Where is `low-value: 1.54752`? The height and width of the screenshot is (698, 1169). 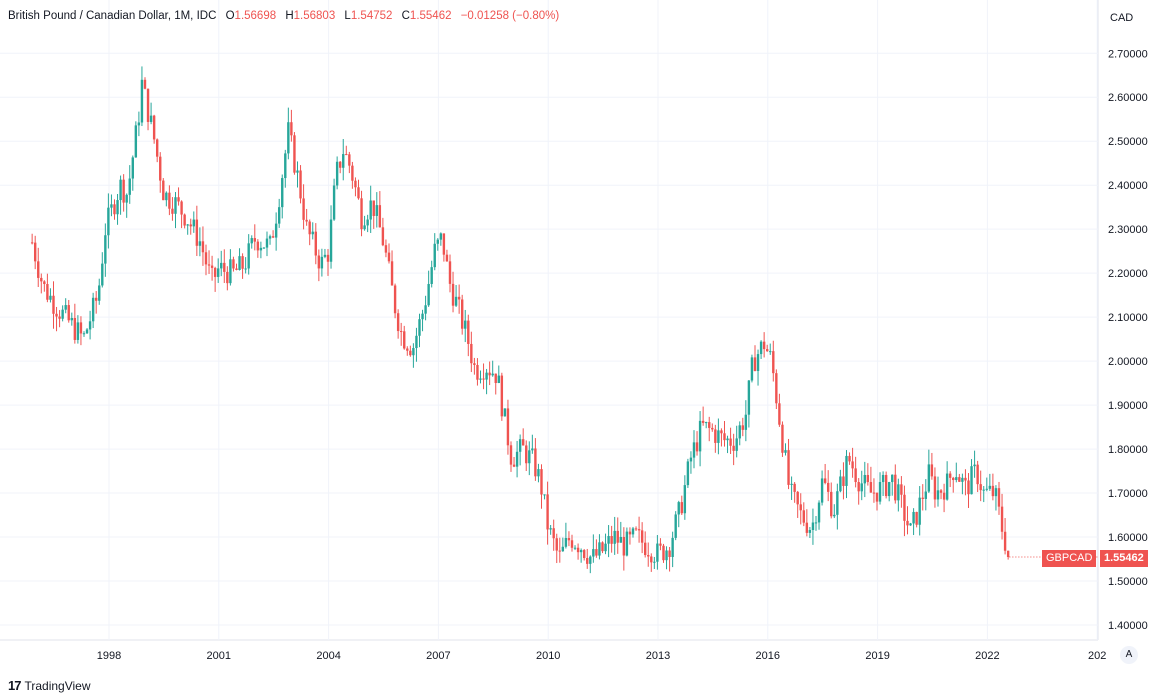
low-value: 1.54752 is located at coordinates (371, 16).